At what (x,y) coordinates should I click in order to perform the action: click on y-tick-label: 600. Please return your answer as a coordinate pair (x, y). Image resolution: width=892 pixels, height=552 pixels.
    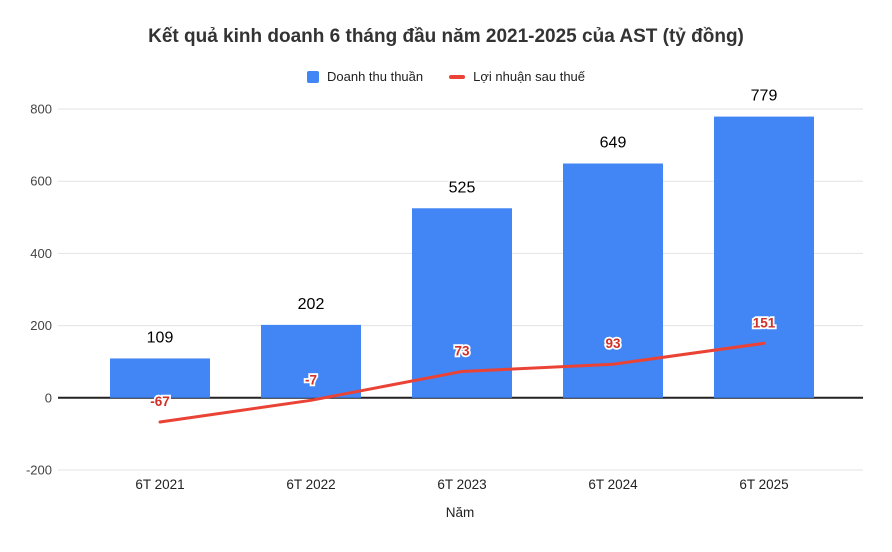
    Looking at the image, I should click on (41, 181).